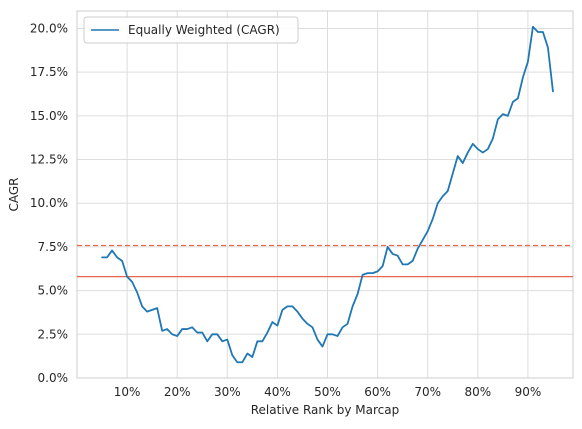 This screenshot has height=429, width=582. I want to click on legend-label-equally-weighted: Equally Weighted (CAGR), so click(204, 30).